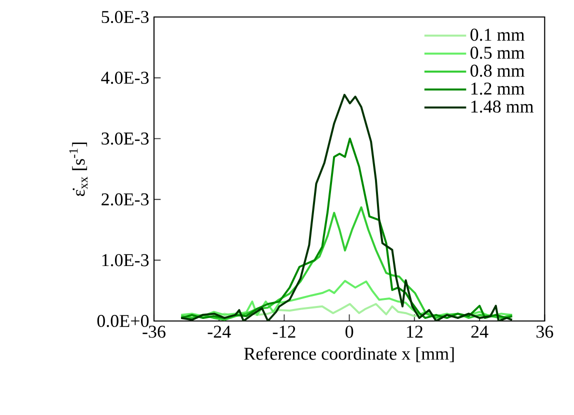 The image size is (574, 415). I want to click on x-tick-label: -36, so click(154, 332).